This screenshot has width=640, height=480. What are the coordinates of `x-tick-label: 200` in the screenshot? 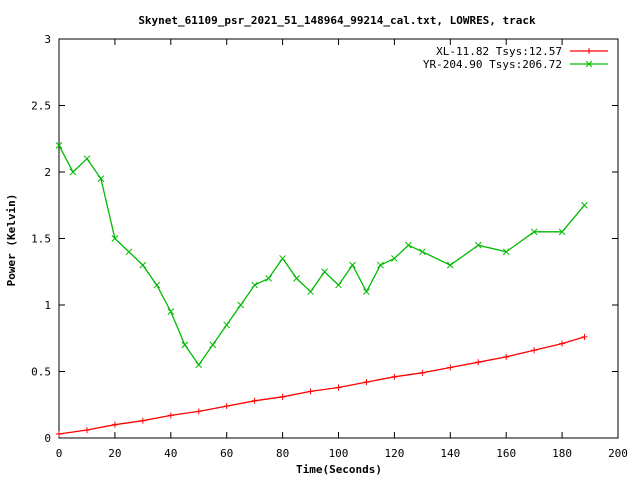 It's located at (618, 453).